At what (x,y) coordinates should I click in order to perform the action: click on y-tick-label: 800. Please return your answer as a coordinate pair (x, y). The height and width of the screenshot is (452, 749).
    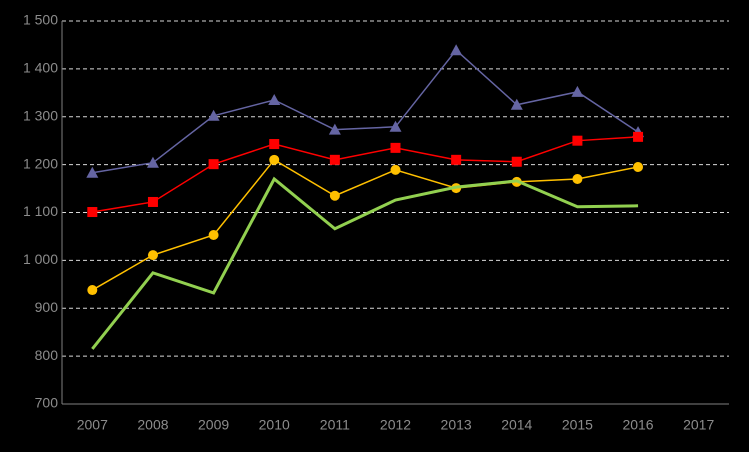
    Looking at the image, I should click on (47, 355).